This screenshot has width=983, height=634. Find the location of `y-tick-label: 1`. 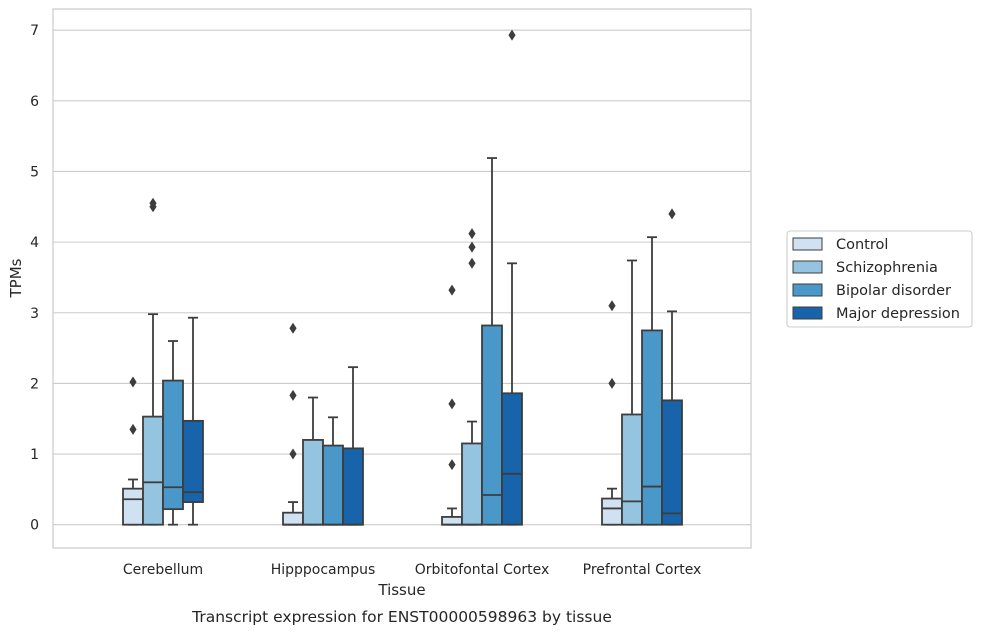

y-tick-label: 1 is located at coordinates (34, 455).